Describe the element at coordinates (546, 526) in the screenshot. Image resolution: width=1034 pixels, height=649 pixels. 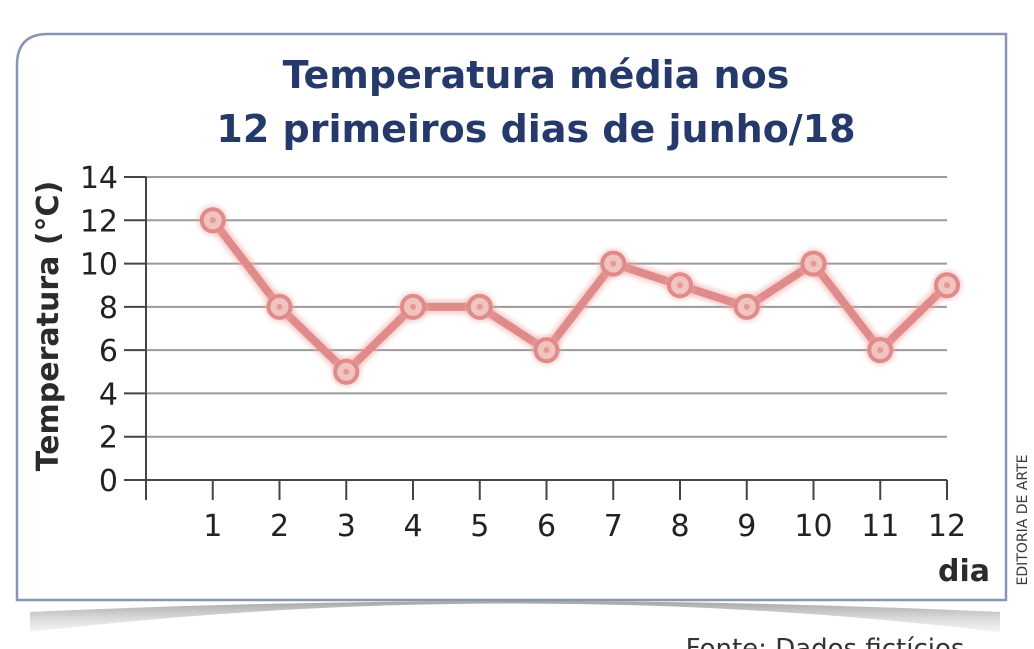
I see `x-tick-label-6: 6` at that location.